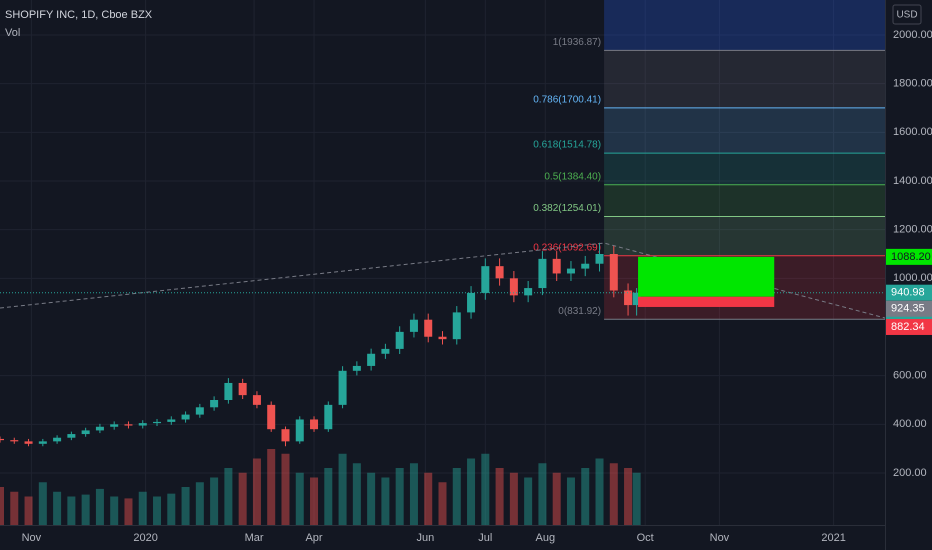  I want to click on y-tick-label: 400.00, so click(910, 424).